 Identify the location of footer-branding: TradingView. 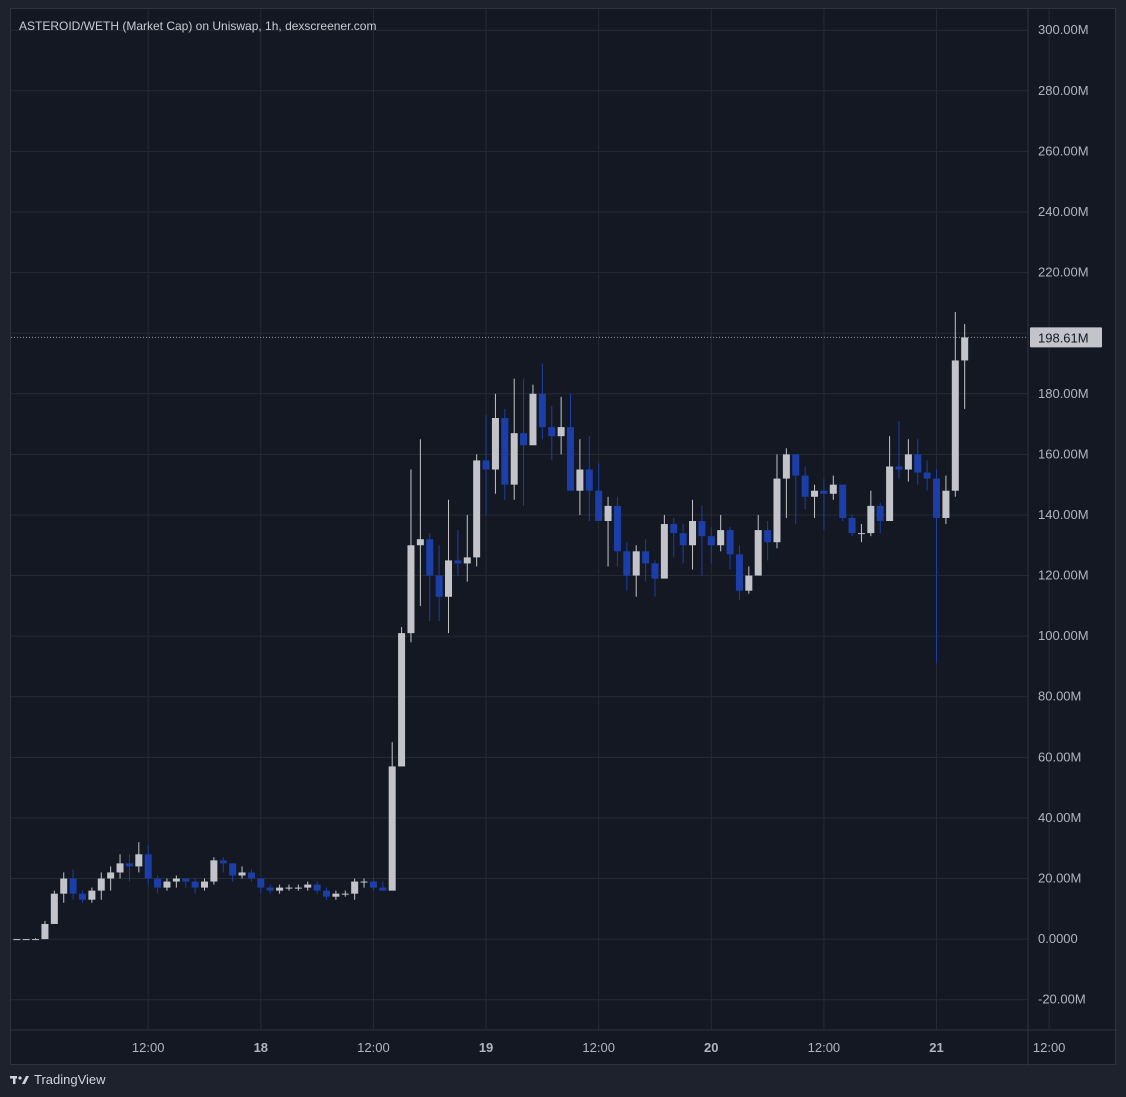
(58, 1079).